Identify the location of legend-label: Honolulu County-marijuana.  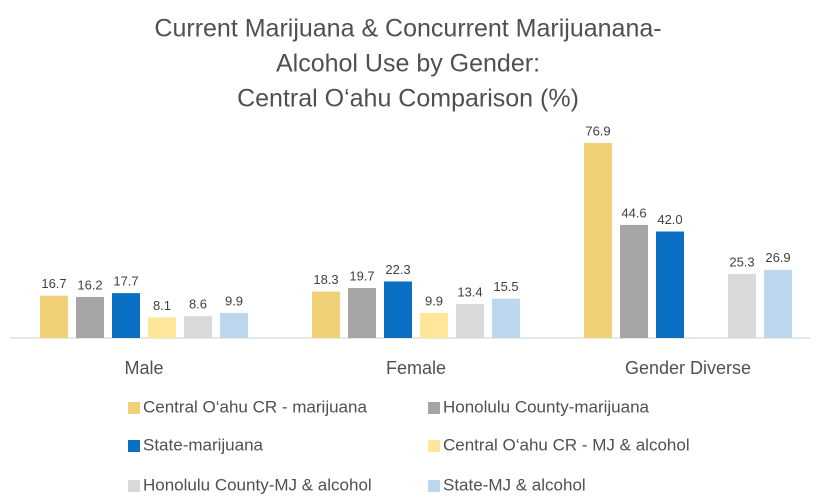
(546, 406).